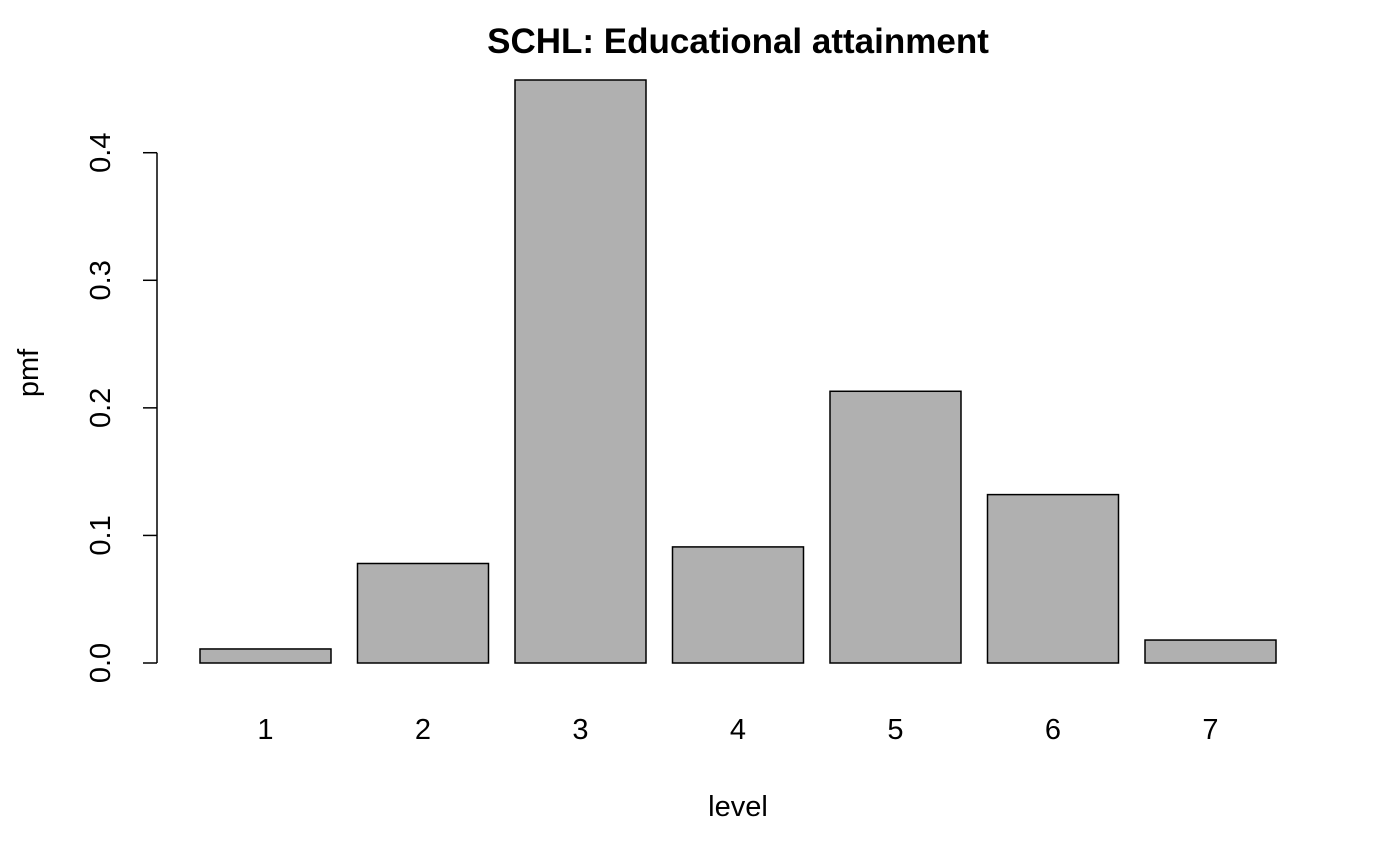 The image size is (1400, 865). What do you see at coordinates (101, 280) in the screenshot?
I see `y-tick-label: 0.3` at bounding box center [101, 280].